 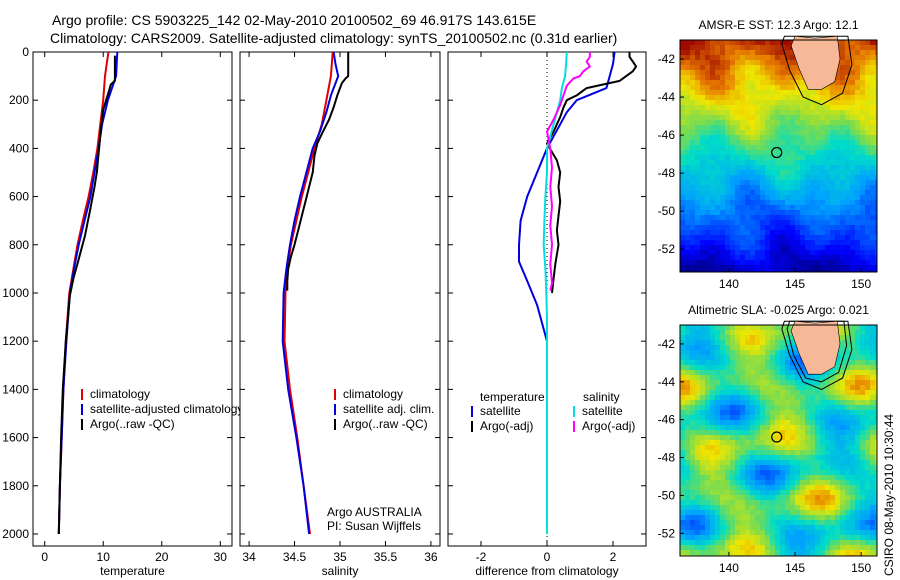 I want to click on map-title: Altimetric SLA: -0.025 Argo: 0.021, so click(x=778, y=310).